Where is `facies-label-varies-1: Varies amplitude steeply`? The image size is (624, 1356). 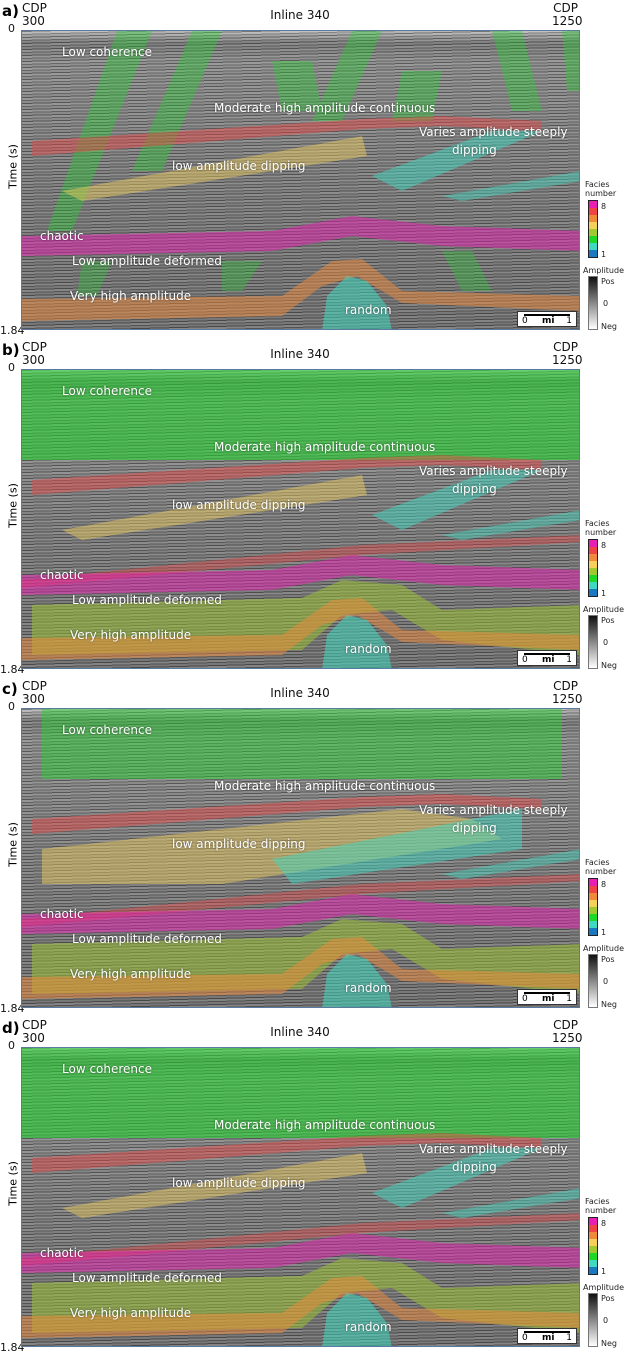
facies-label-varies-1: Varies amplitude steeply is located at coordinates (493, 132).